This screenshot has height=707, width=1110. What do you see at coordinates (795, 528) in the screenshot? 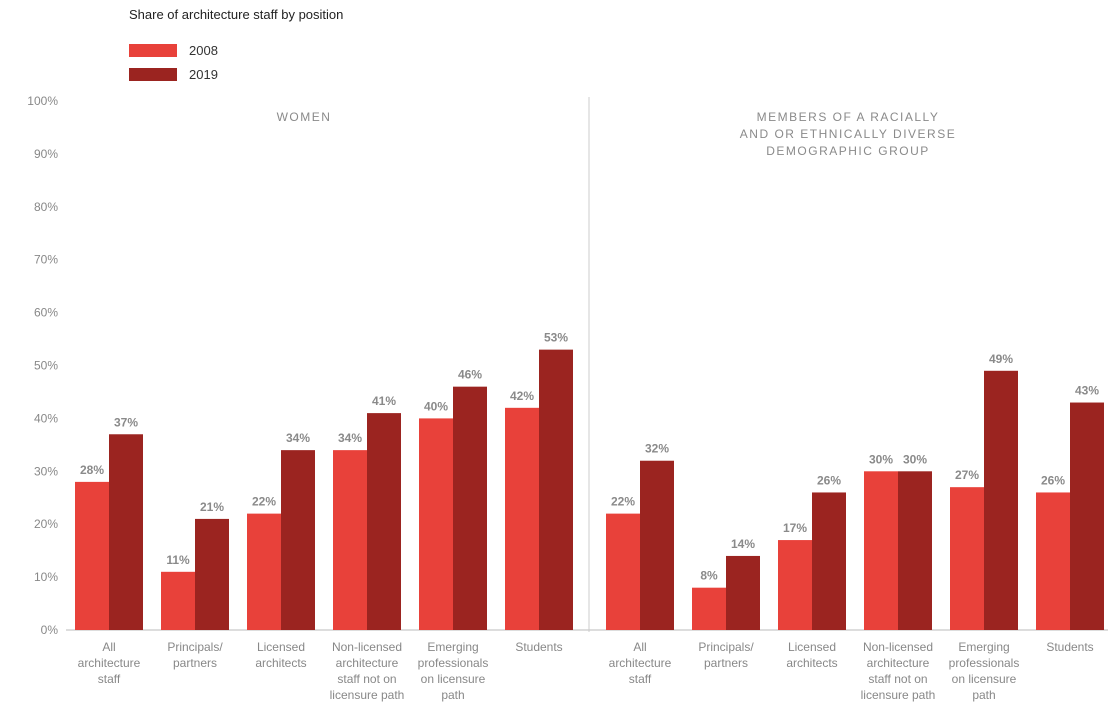
I see `bar-value-label: 17%` at bounding box center [795, 528].